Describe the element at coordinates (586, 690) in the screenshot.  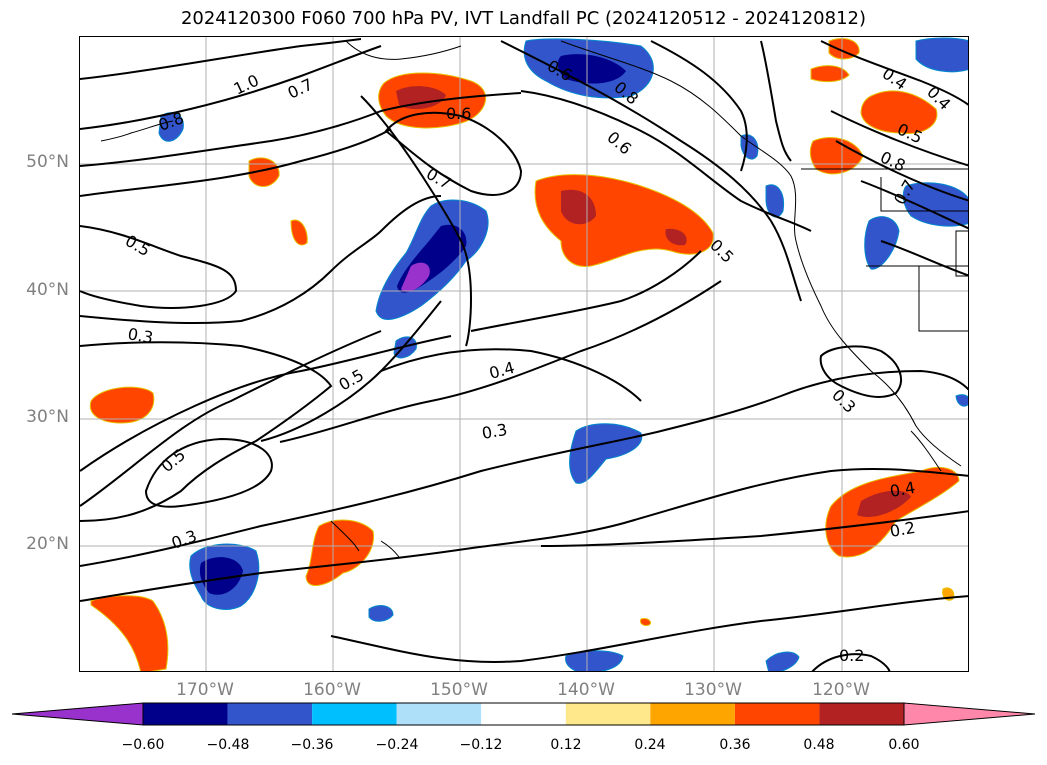
I see `lon-label-140w: 140°W` at that location.